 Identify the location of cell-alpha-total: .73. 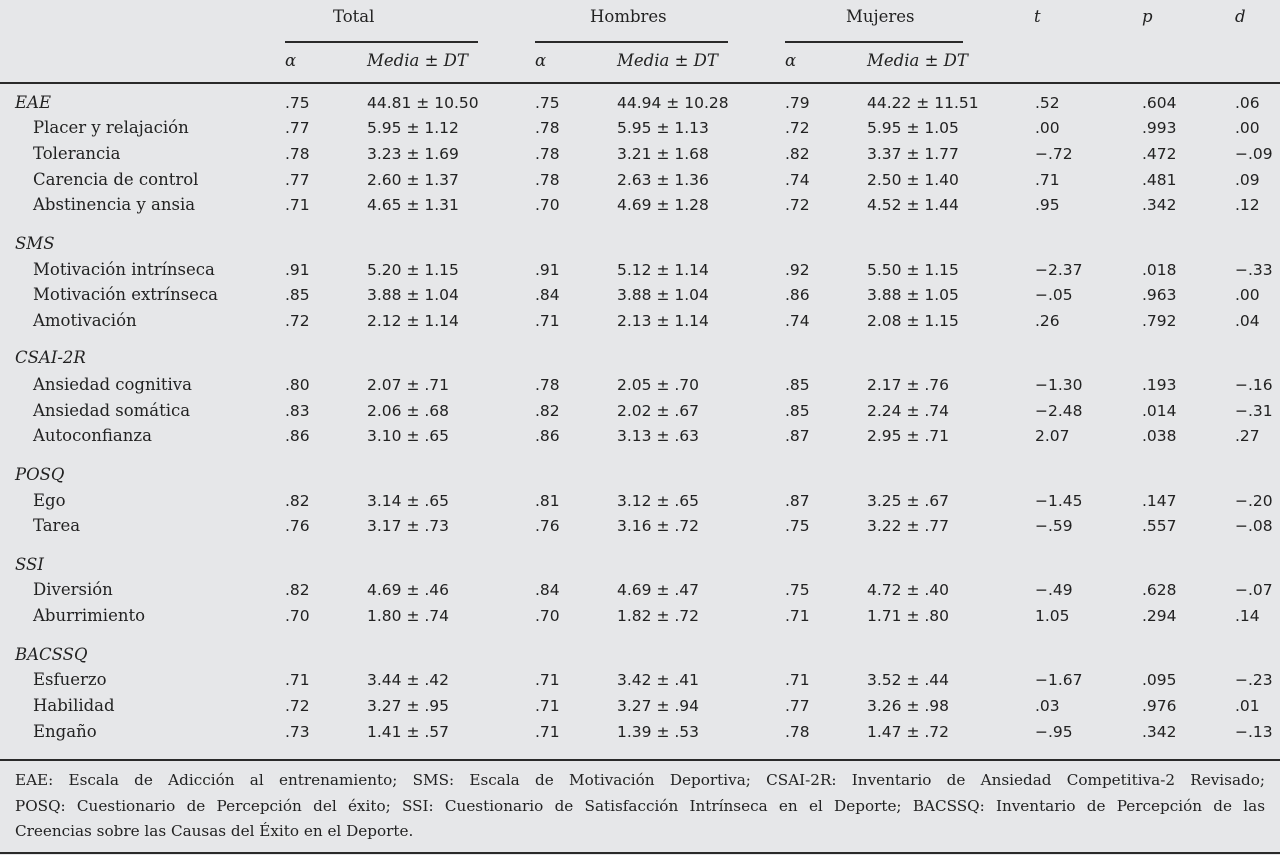
(297, 732).